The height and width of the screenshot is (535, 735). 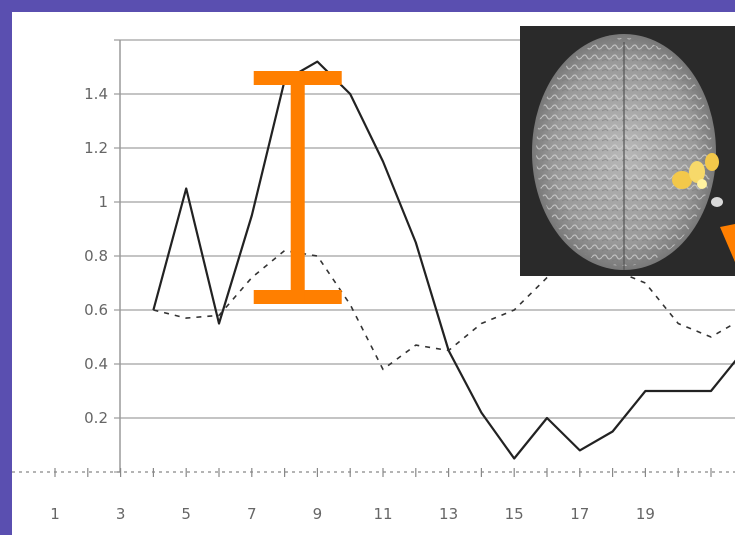 I want to click on x-tick-label: 19, so click(x=645, y=514).